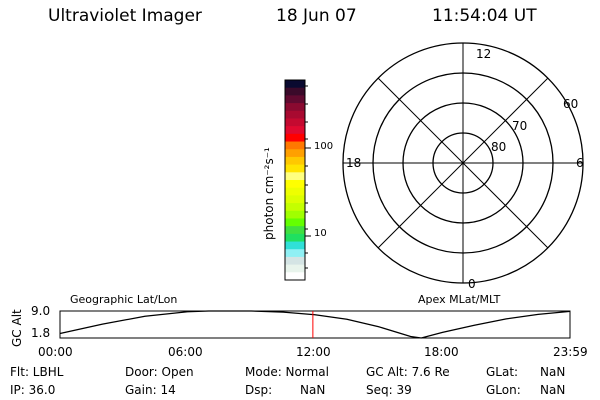 Image resolution: width=600 pixels, height=400 pixels. Describe the element at coordinates (503, 390) in the screenshot. I see `glon-label: GLon:` at that location.